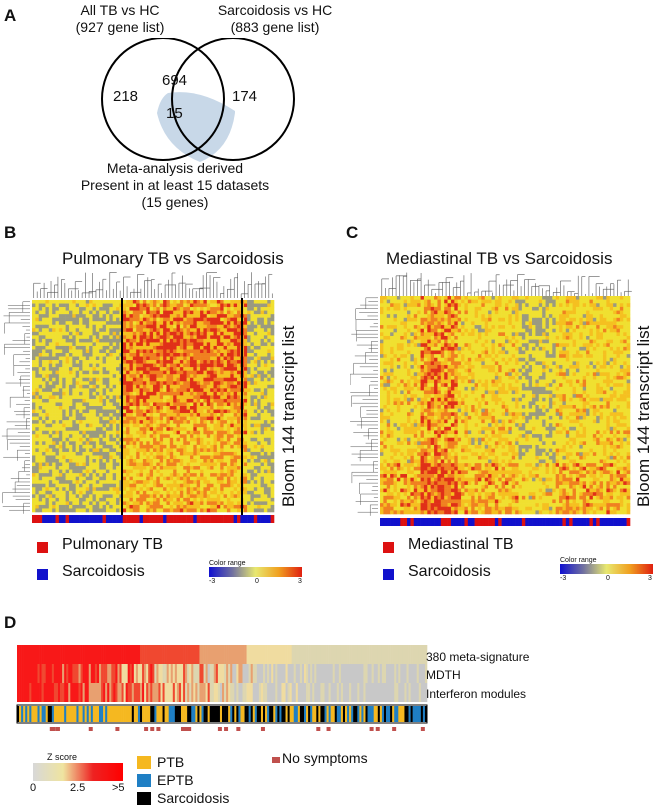  What do you see at coordinates (227, 563) in the screenshot?
I see `color-range-title-b: Color range` at bounding box center [227, 563].